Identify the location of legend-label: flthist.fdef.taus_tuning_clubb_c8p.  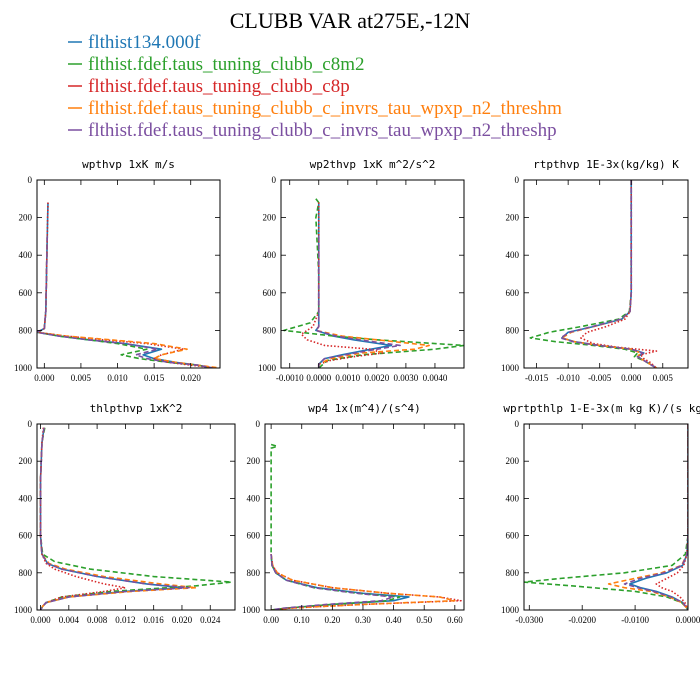
(219, 86).